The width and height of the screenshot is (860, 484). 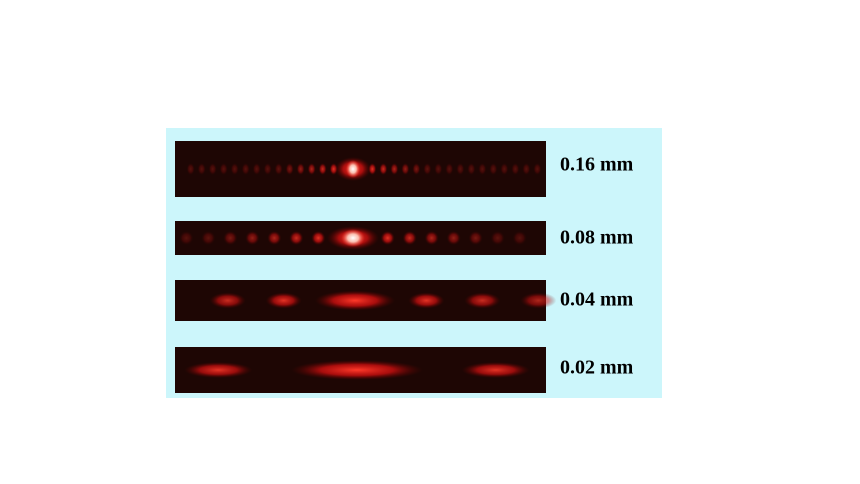 What do you see at coordinates (597, 238) in the screenshot?
I see `slit-label: 0.08 mm` at bounding box center [597, 238].